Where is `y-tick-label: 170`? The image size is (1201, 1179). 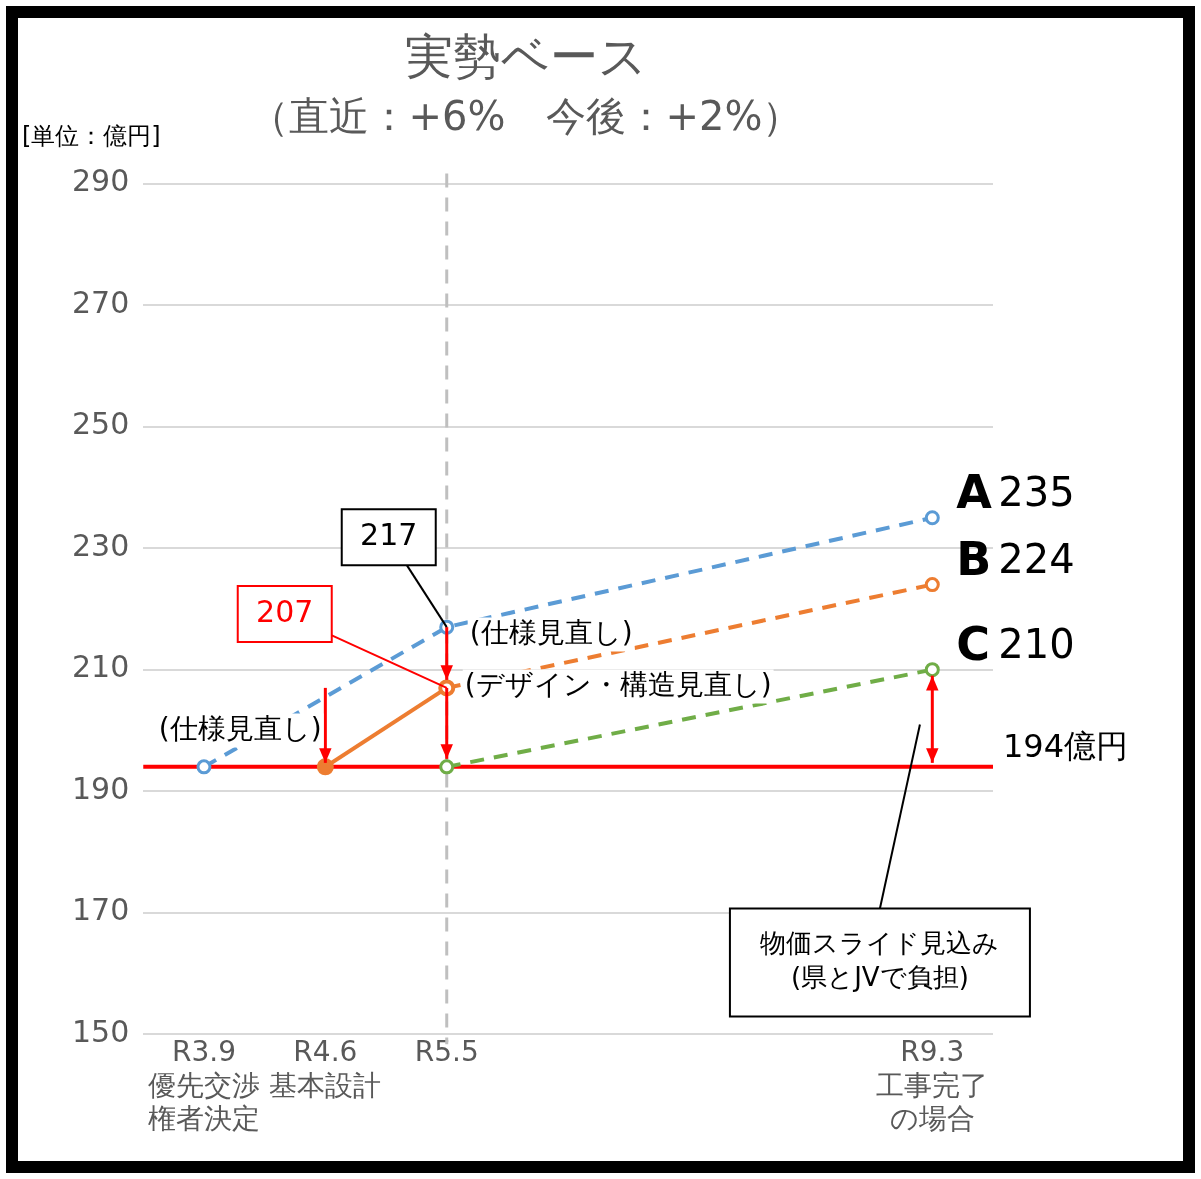
y-tick-label: 170 is located at coordinates (101, 910).